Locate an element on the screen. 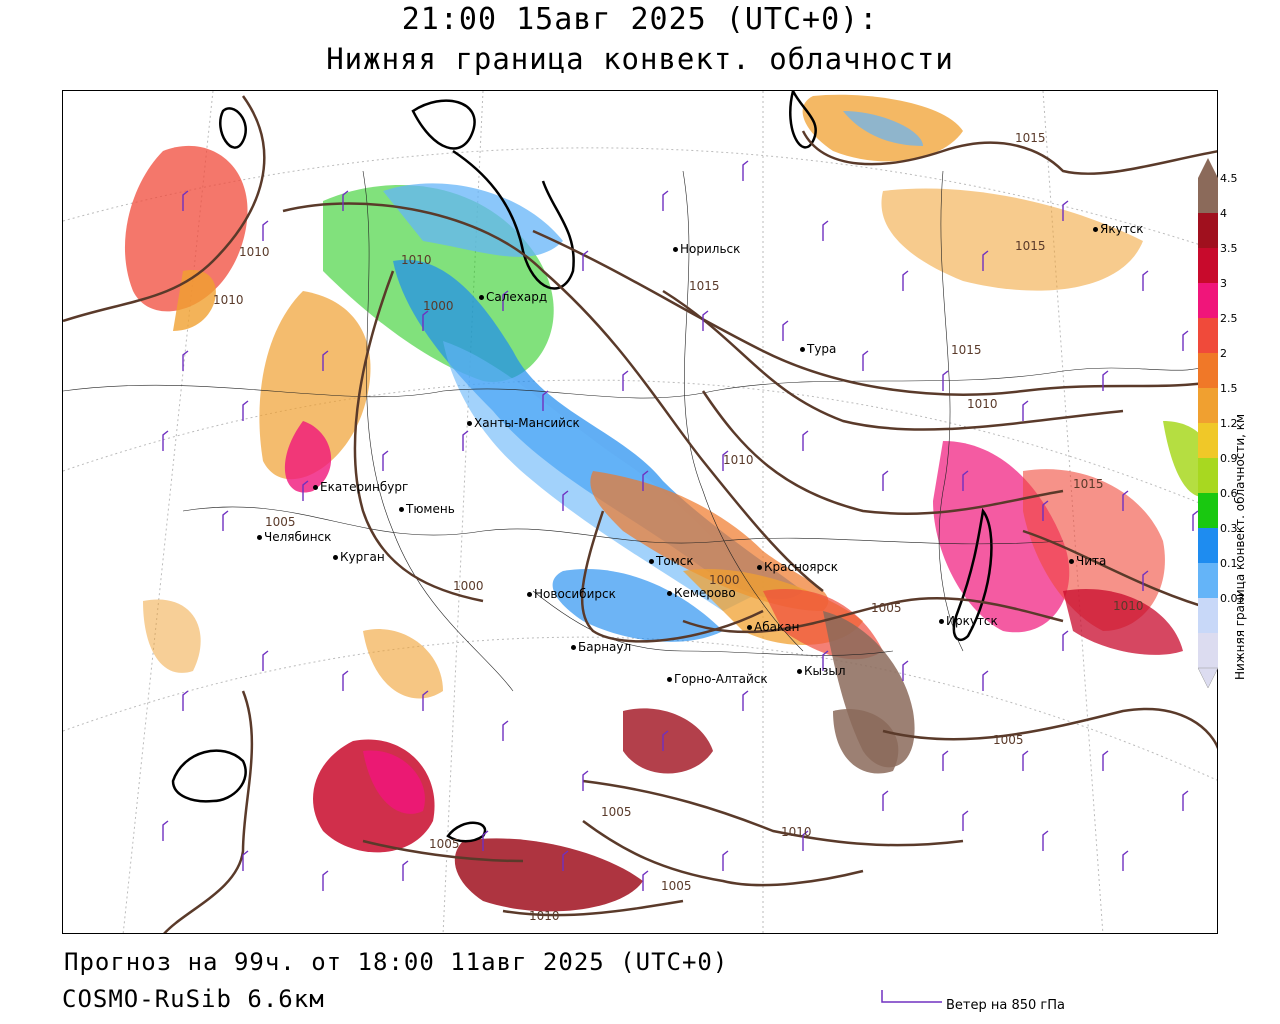 The height and width of the screenshot is (1024, 1280). colorbar-level-label: 4 is located at coordinates (1223, 213).